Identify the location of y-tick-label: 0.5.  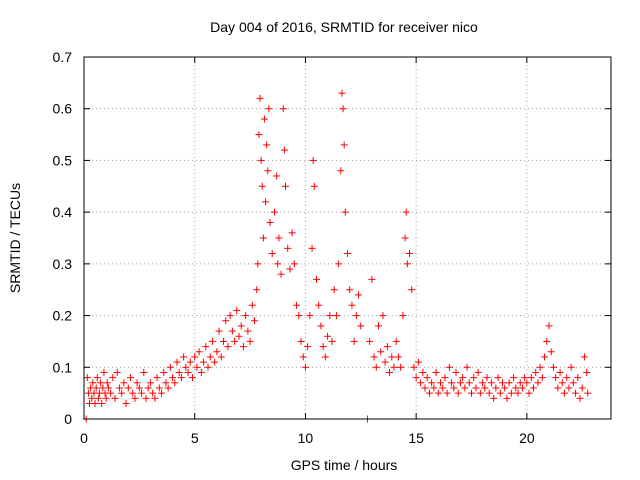
(63, 160).